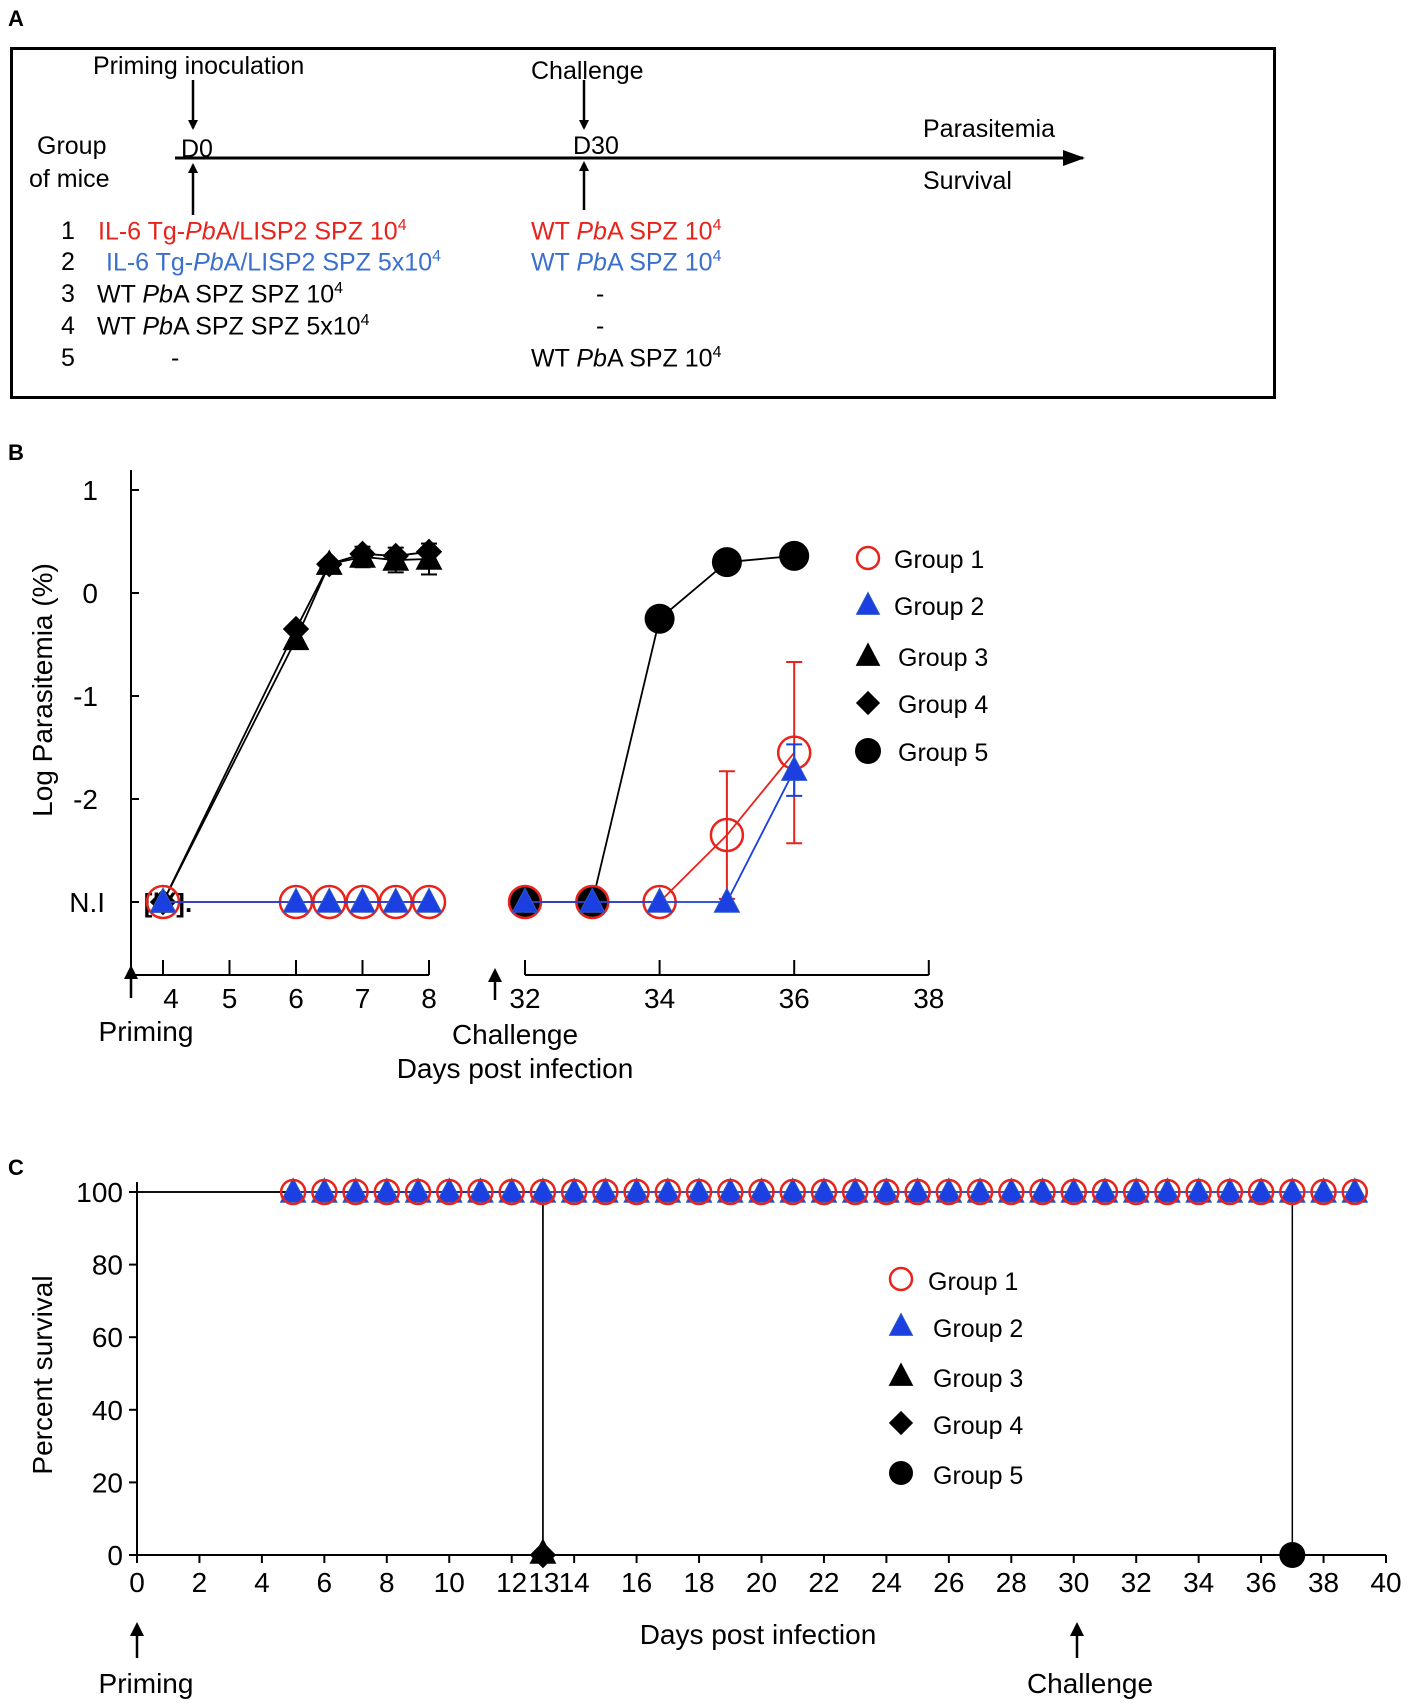  Describe the element at coordinates (387, 1582) in the screenshot. I see `x-tick-label-8: 8` at that location.